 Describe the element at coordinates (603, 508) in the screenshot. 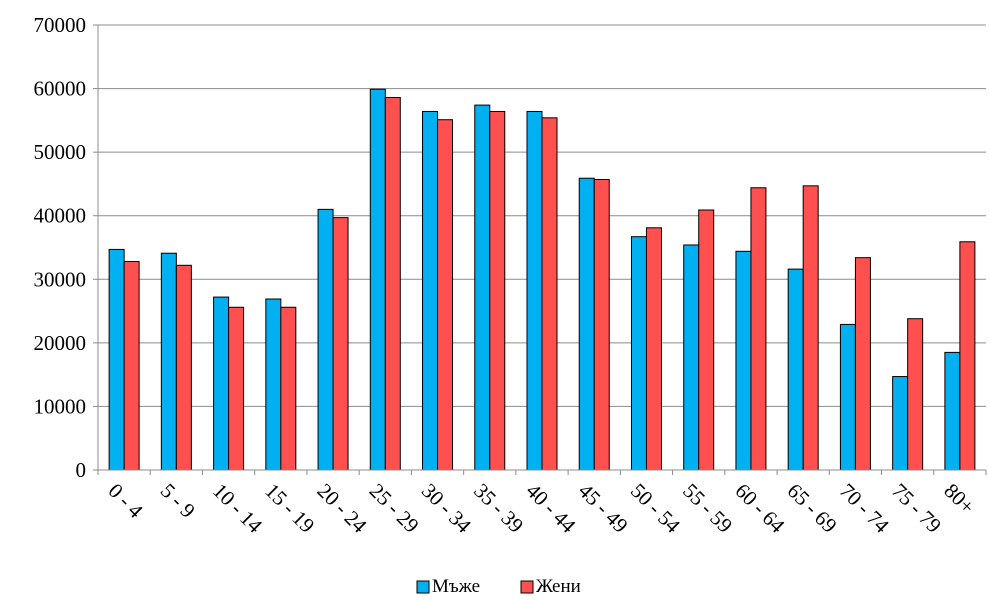

I see `x-tick-label: 45 - 49` at that location.